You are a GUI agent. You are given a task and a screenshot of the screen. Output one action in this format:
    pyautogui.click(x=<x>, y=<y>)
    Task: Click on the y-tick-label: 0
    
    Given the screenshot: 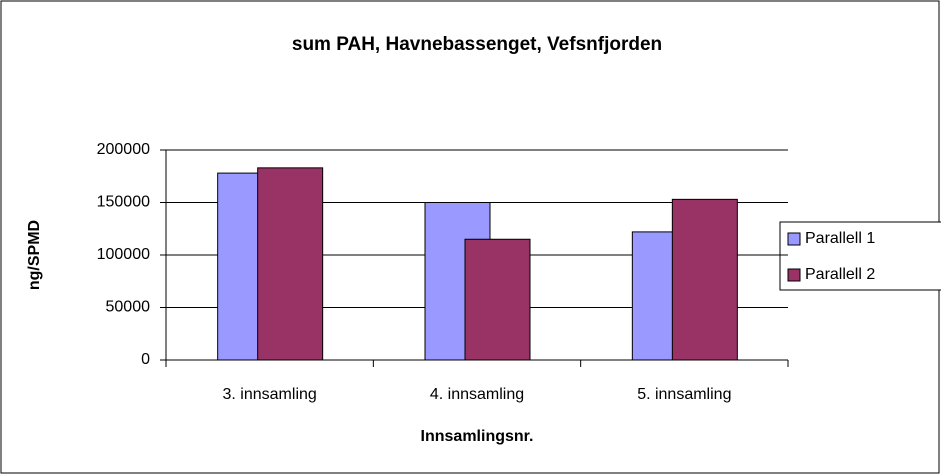 What is the action you would take?
    pyautogui.click(x=145, y=359)
    